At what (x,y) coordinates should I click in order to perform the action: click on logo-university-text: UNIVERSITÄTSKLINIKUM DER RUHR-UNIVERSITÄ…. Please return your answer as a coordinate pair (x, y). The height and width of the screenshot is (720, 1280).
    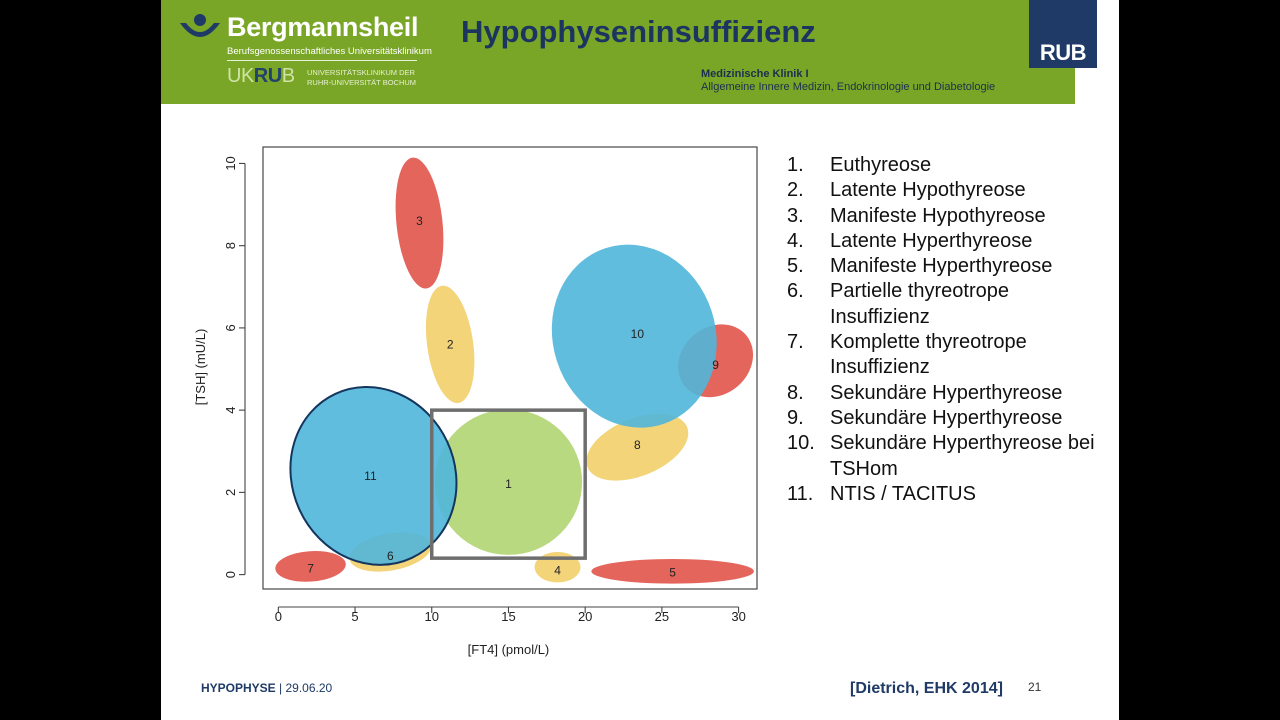
    Looking at the image, I should click on (362, 77).